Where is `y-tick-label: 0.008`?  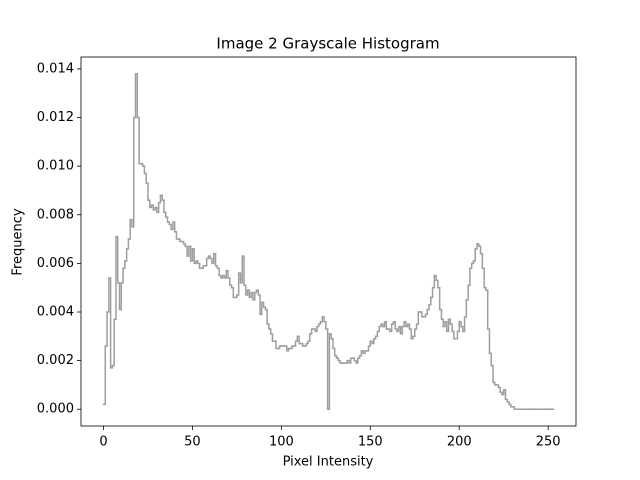
y-tick-label: 0.008 is located at coordinates (55, 214).